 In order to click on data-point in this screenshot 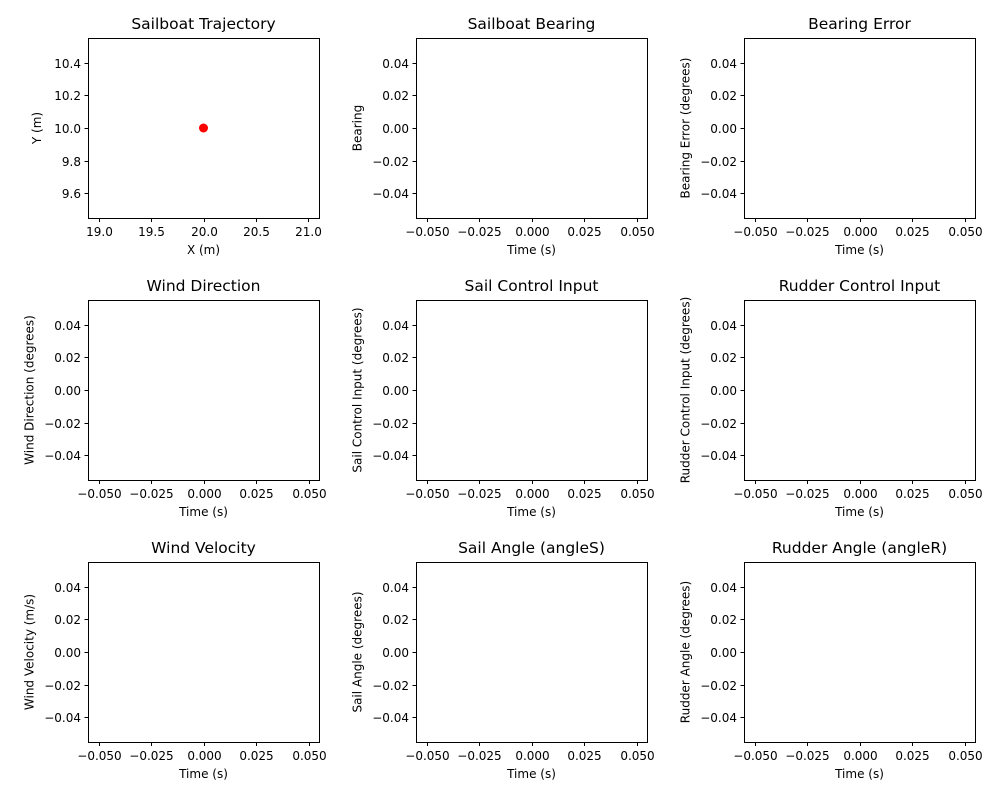, I will do `click(203, 128)`.